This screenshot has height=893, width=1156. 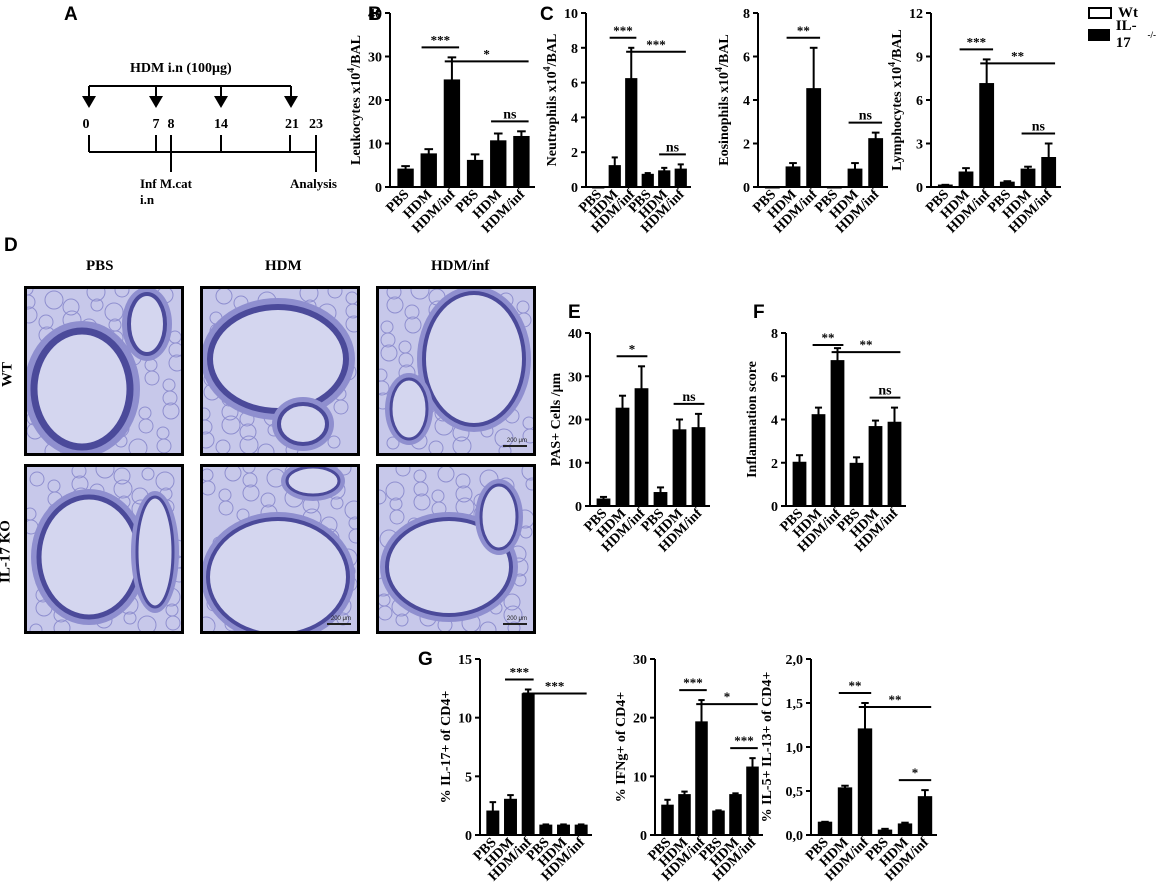 I want to click on analysis-label: Analysis, so click(x=313, y=183).